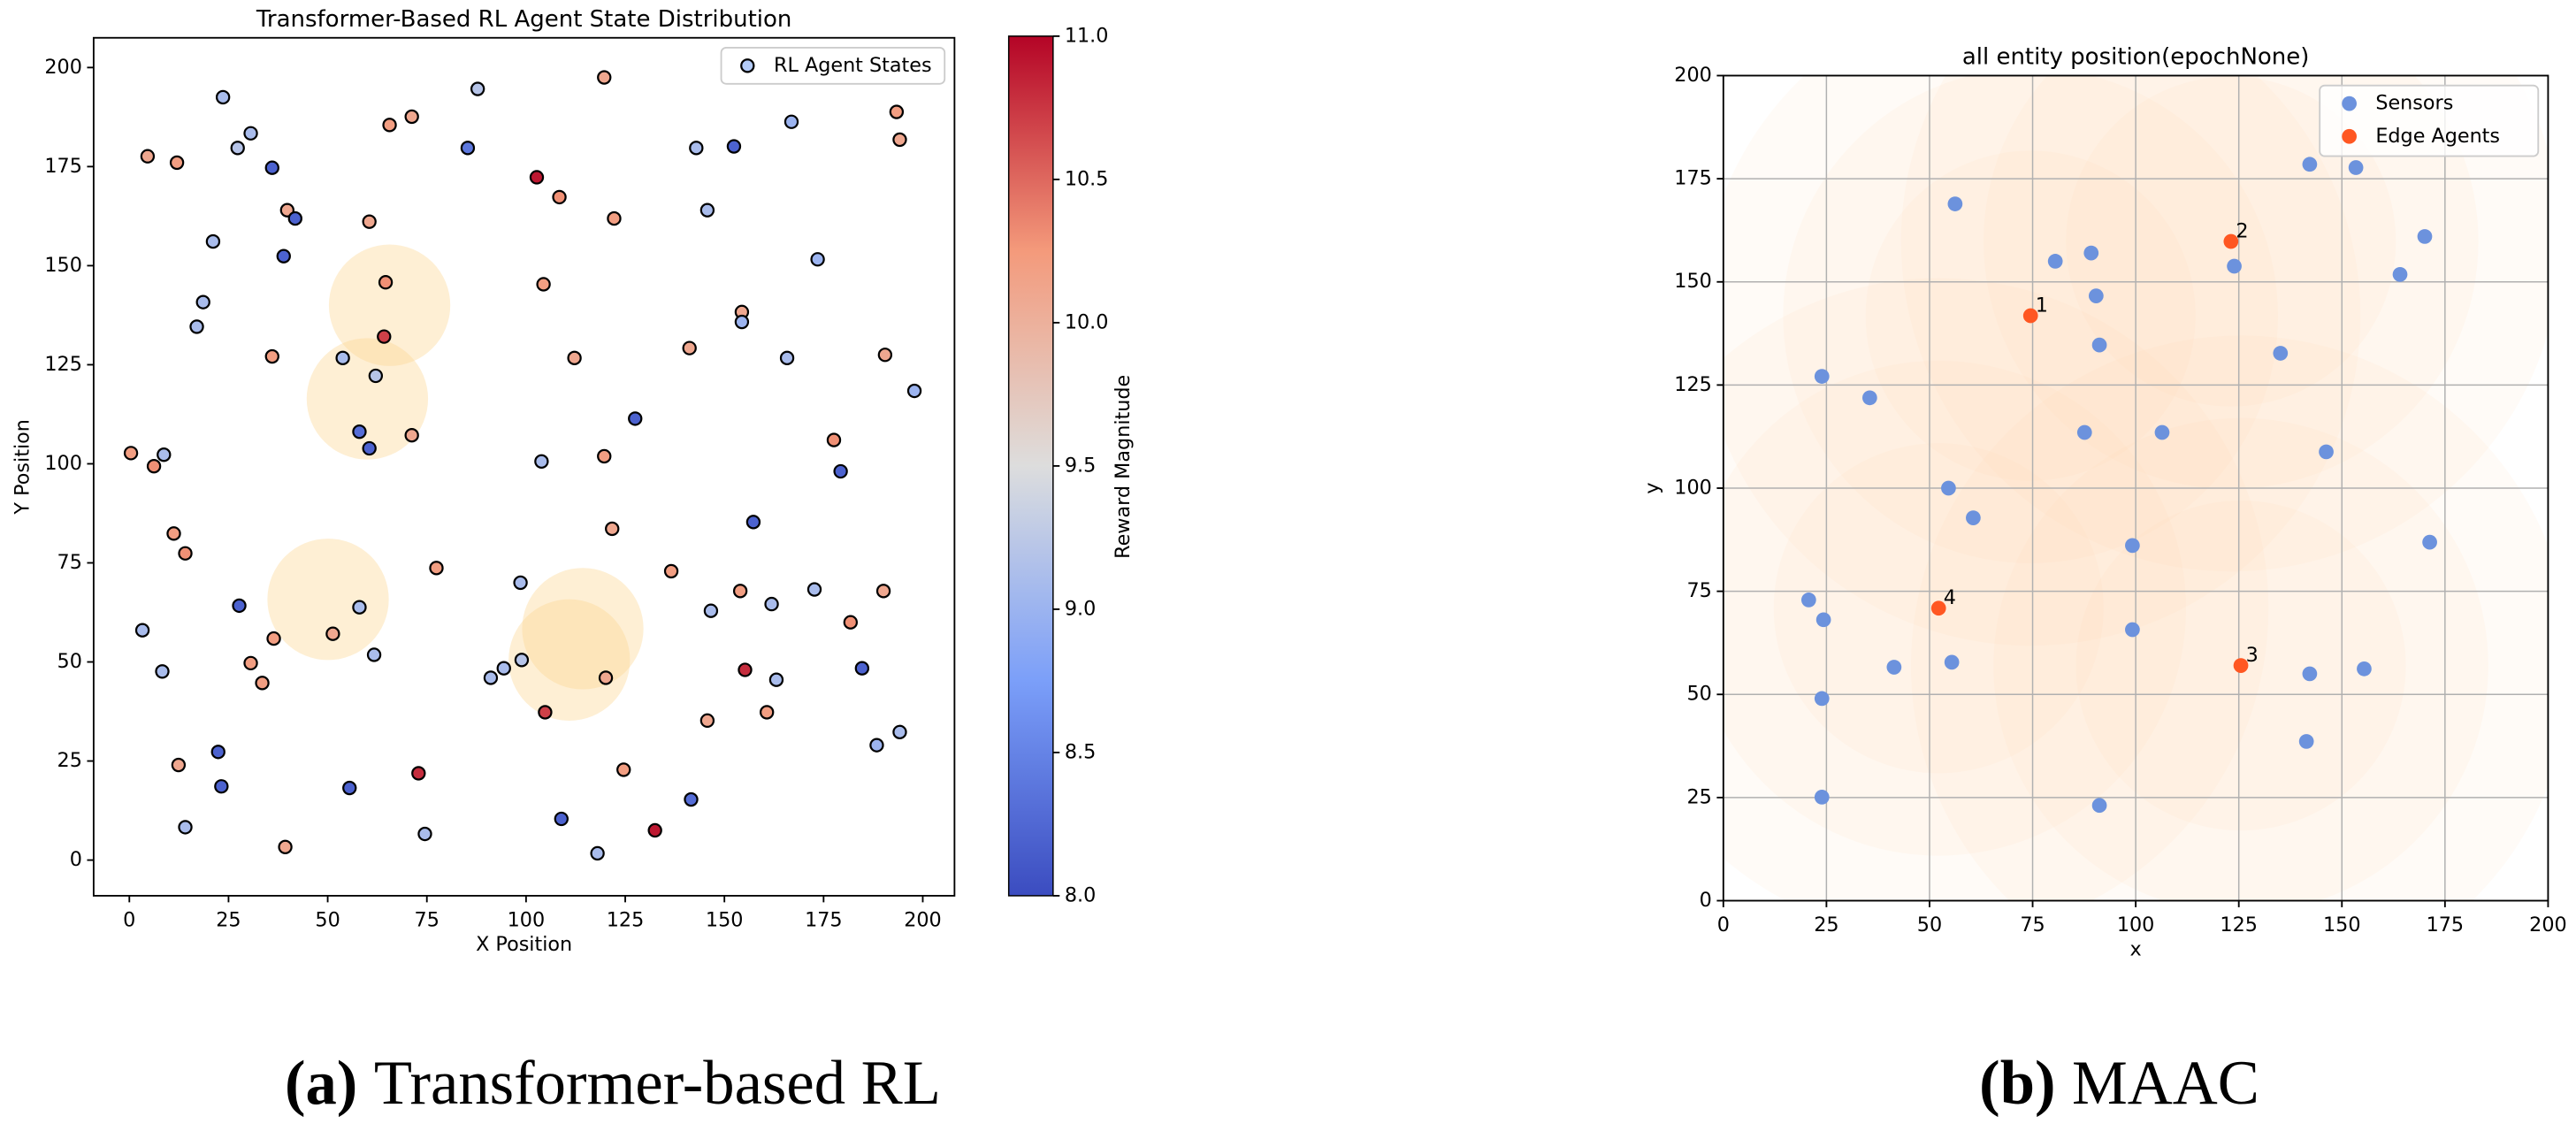 Image resolution: width=2576 pixels, height=1139 pixels. I want to click on colorbar-tick-label: 11.0, so click(1087, 35).